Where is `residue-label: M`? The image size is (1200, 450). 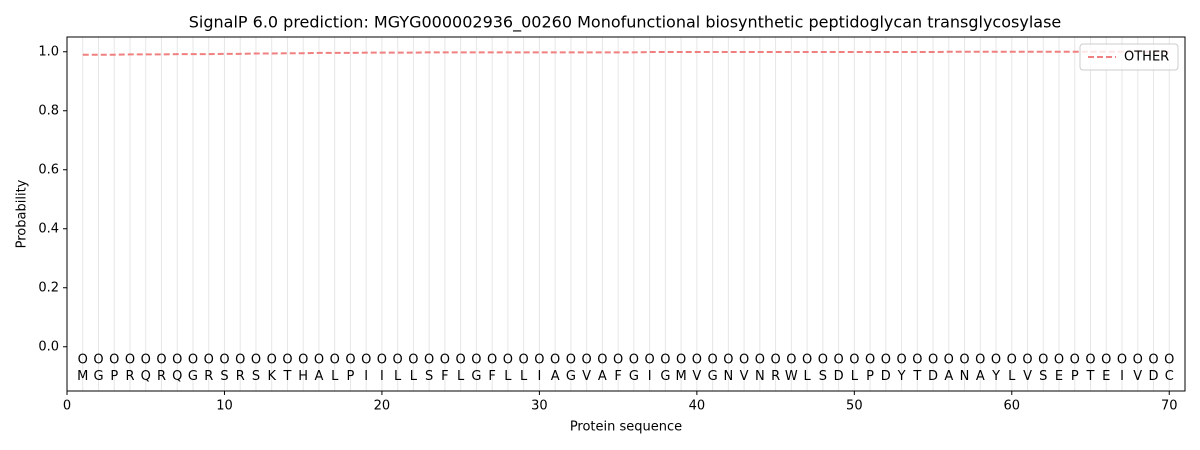
residue-label: M is located at coordinates (82, 376).